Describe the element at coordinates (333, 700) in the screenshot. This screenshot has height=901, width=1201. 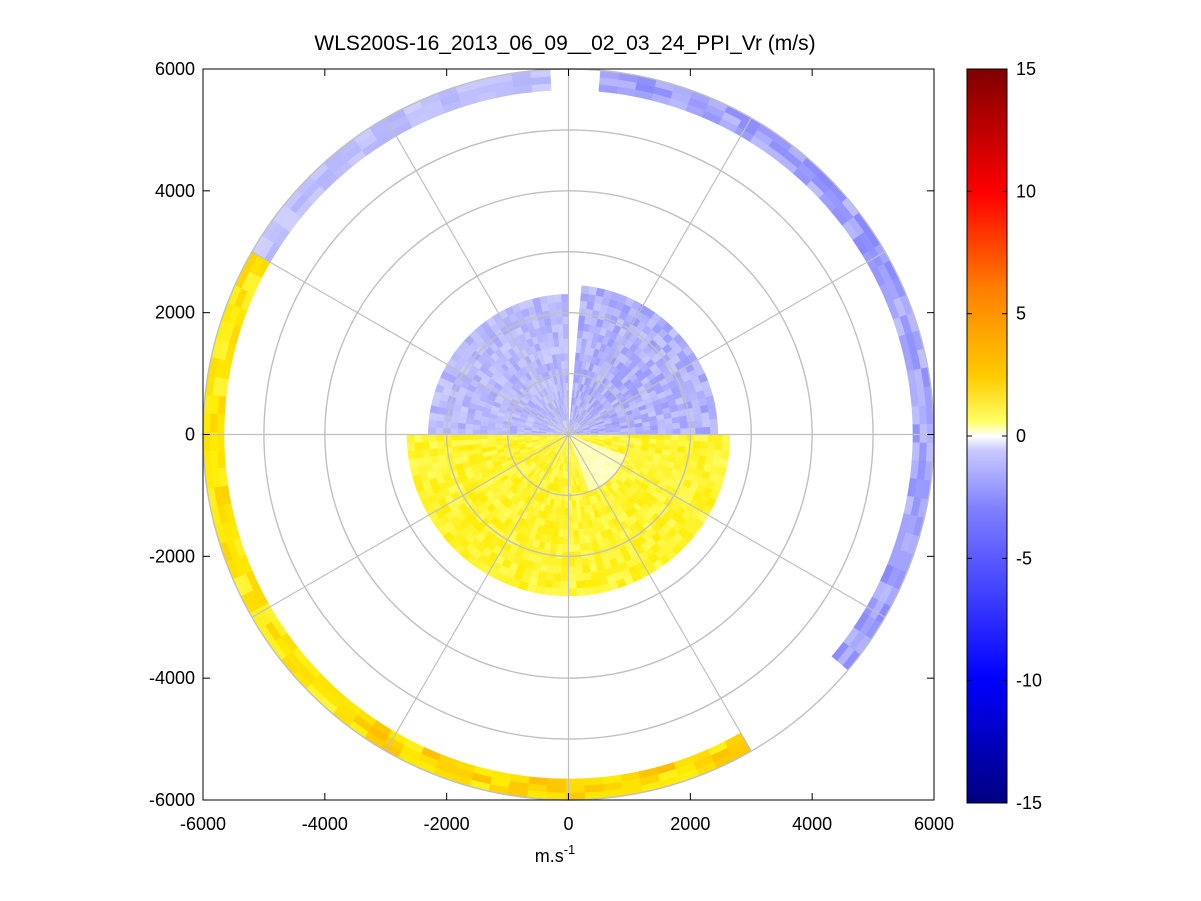
I see `velocity-cell-outer-ring-west` at that location.